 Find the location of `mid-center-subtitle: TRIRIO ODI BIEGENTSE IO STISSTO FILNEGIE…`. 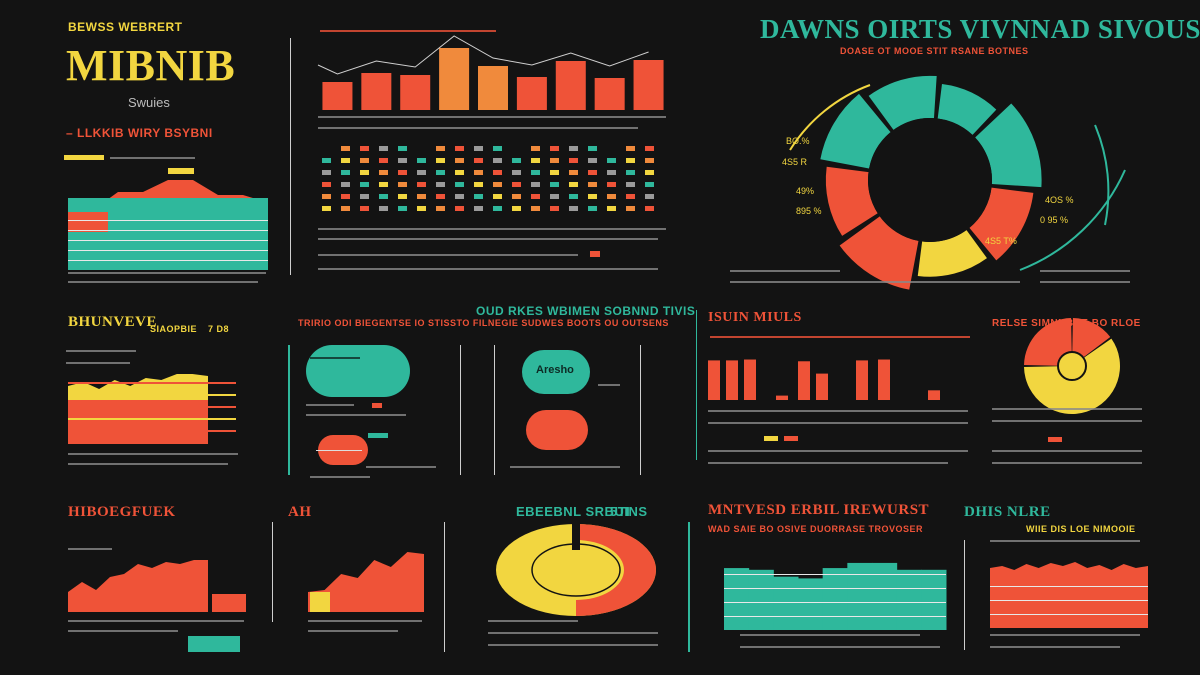

mid-center-subtitle: TRIRIO ODI BIEGENTSE IO STISSTO FILNEGIE… is located at coordinates (483, 323).